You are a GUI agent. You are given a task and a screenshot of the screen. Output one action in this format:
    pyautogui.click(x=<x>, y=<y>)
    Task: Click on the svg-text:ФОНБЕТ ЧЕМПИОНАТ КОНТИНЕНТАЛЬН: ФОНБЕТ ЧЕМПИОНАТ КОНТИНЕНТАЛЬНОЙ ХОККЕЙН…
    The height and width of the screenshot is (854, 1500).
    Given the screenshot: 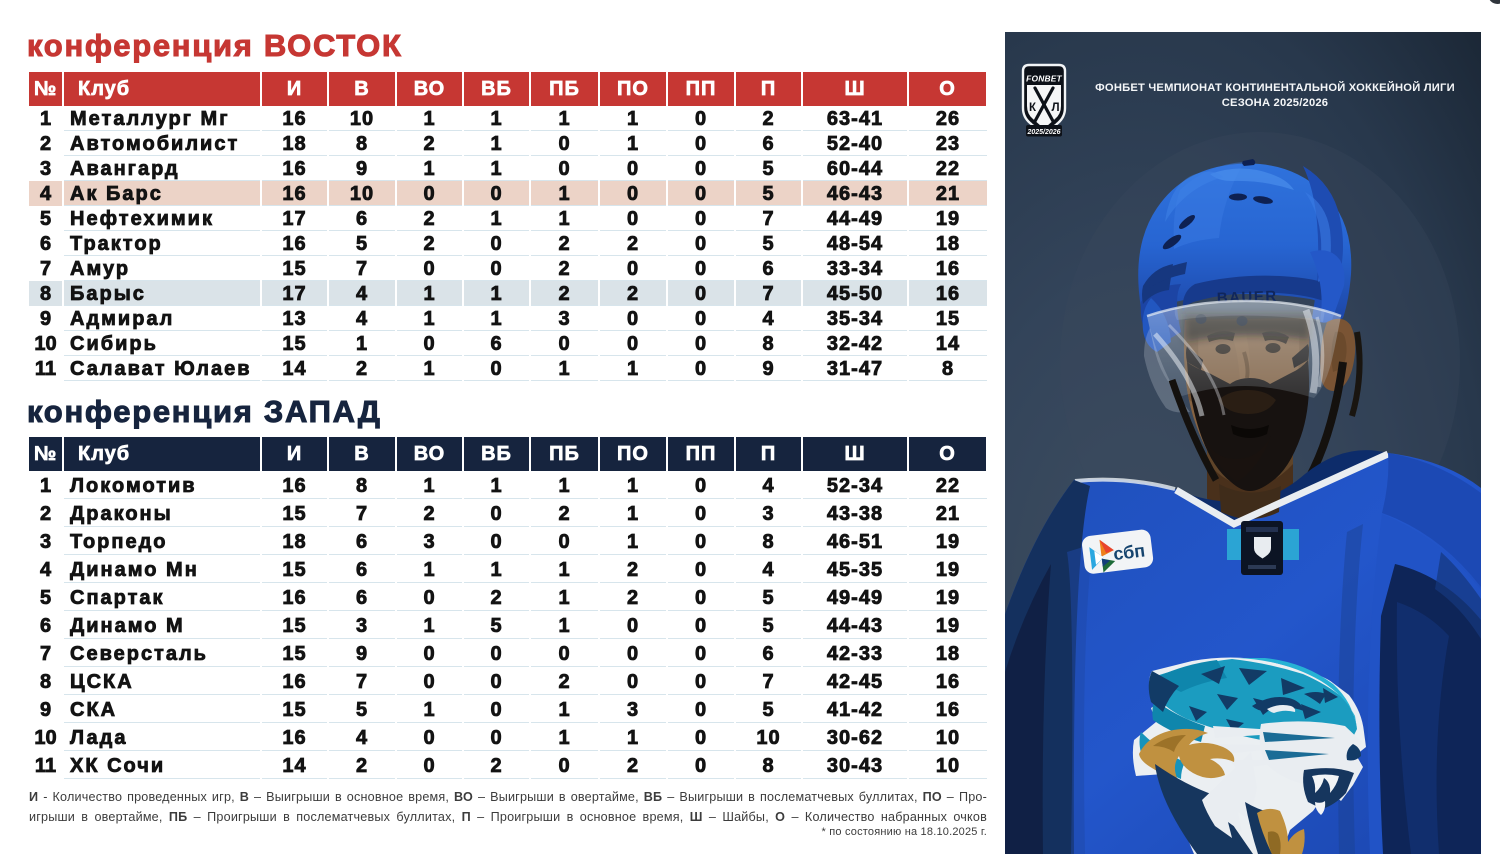 What is the action you would take?
    pyautogui.click(x=1275, y=87)
    